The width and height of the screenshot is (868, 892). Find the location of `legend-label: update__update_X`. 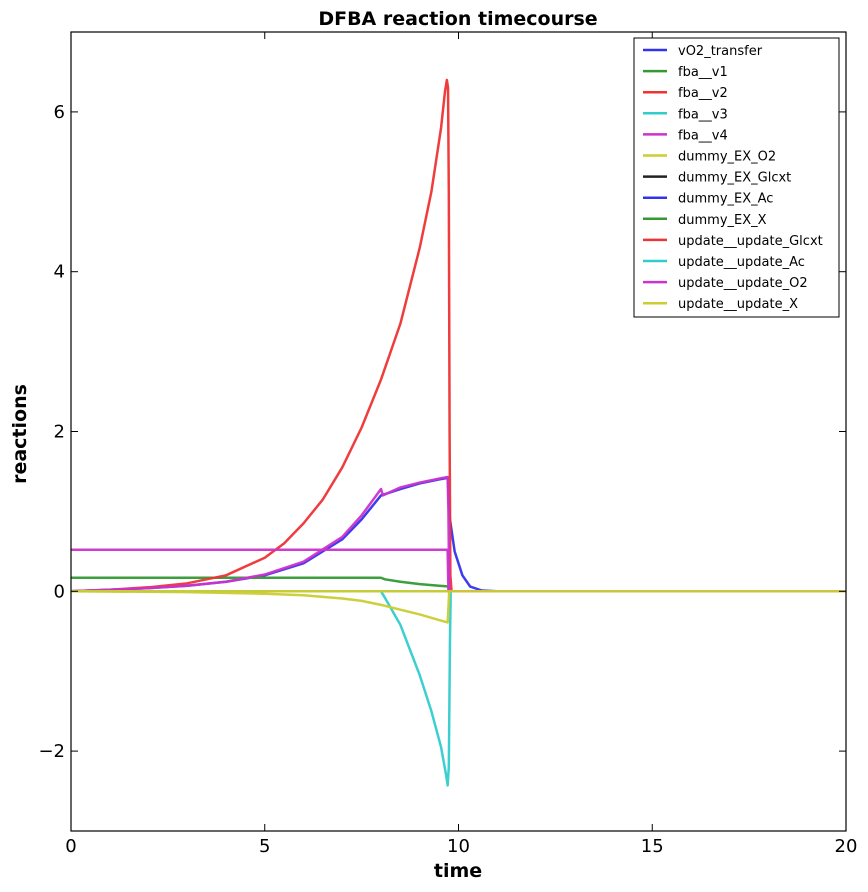

legend-label: update__update_X is located at coordinates (738, 304).